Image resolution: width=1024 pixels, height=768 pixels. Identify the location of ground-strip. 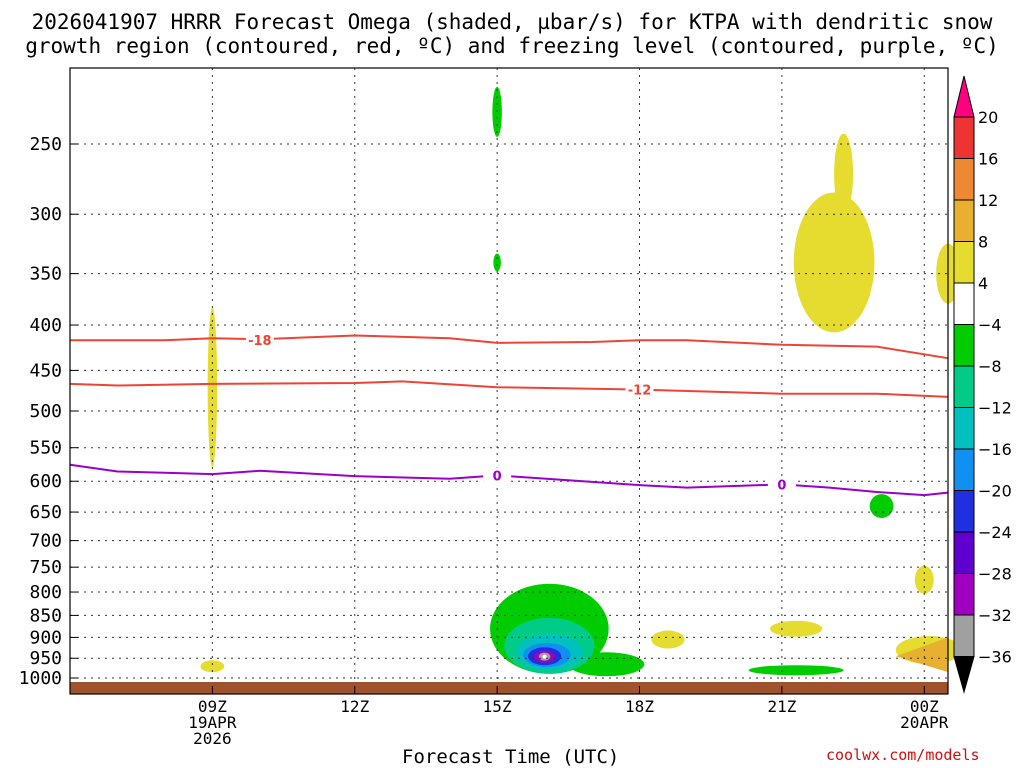
(509, 688).